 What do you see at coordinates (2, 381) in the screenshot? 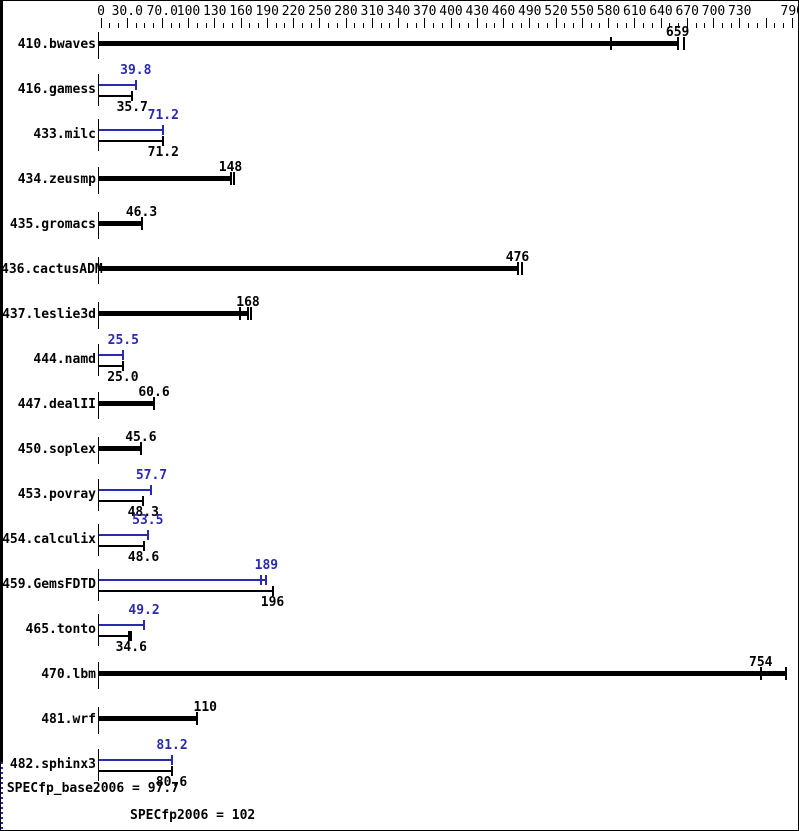
I see `base-median-line` at bounding box center [2, 381].